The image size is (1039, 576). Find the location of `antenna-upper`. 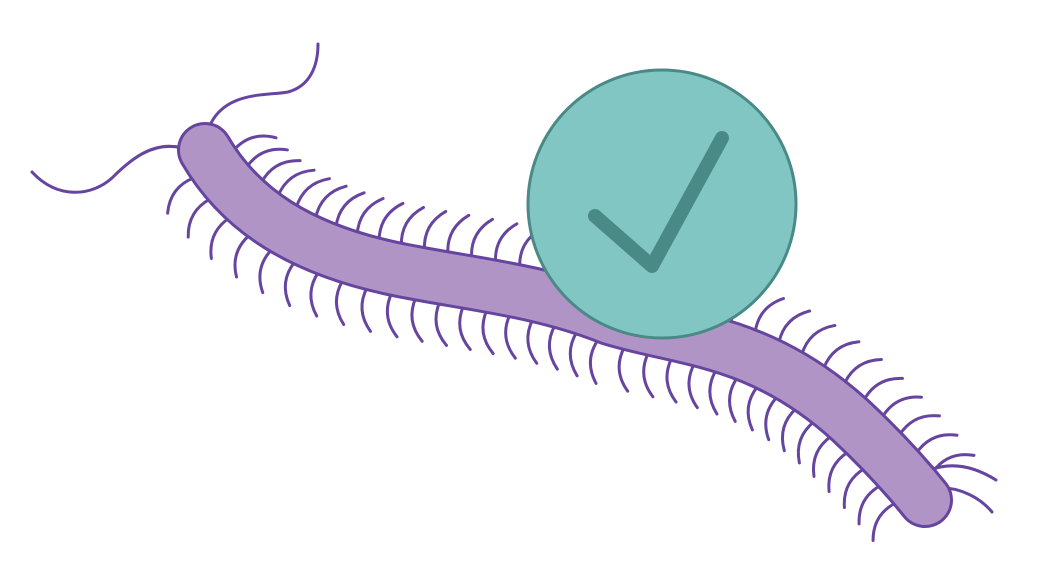

antenna-upper is located at coordinates (263, 87).